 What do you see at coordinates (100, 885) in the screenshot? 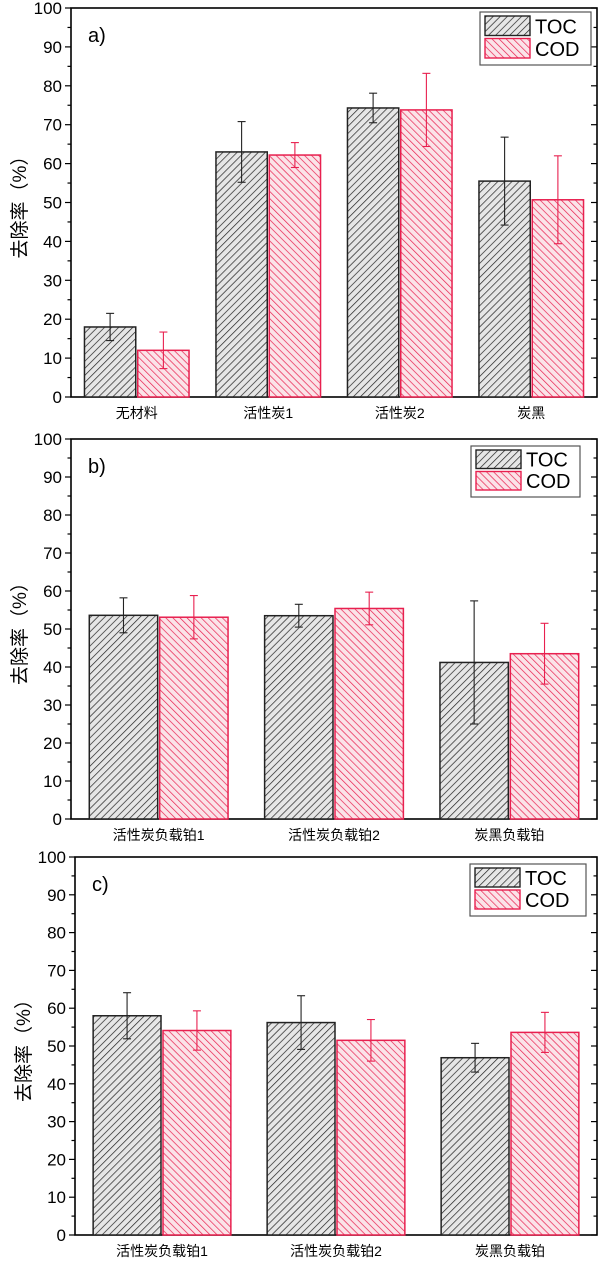
I see `panel-label: c)` at bounding box center [100, 885].